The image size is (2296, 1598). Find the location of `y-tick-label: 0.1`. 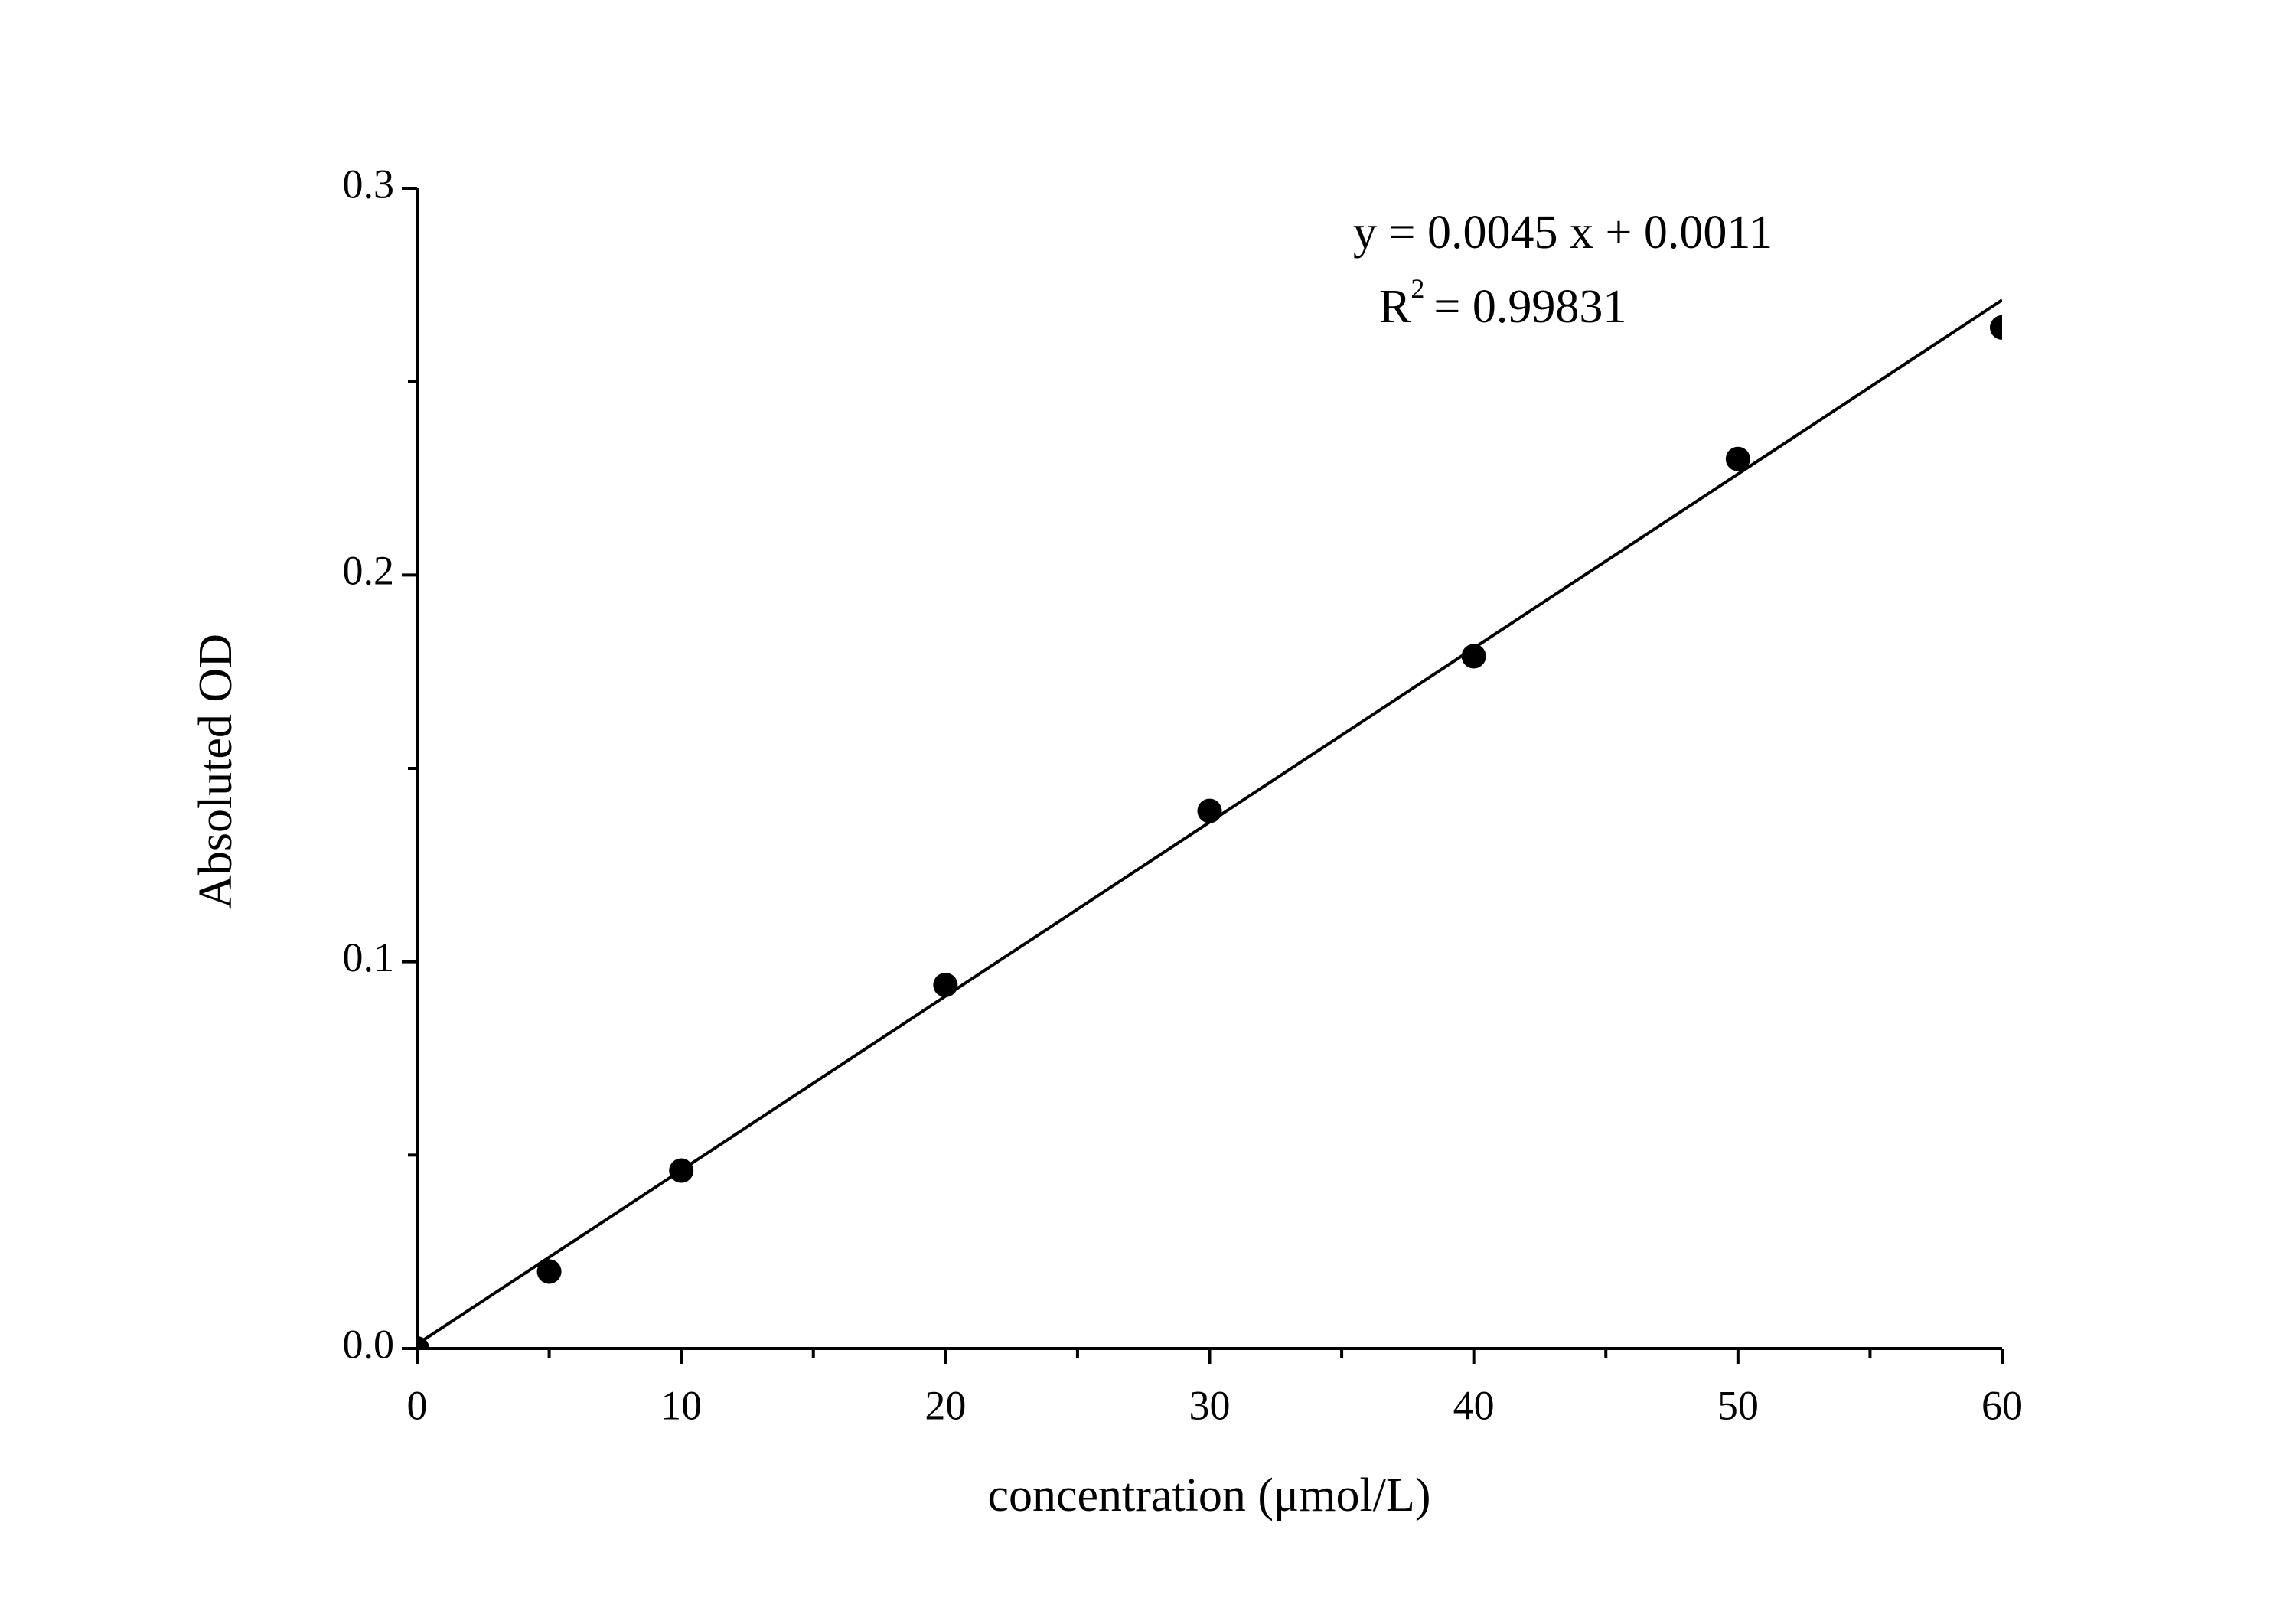

y-tick-label: 0.1 is located at coordinates (369, 957).